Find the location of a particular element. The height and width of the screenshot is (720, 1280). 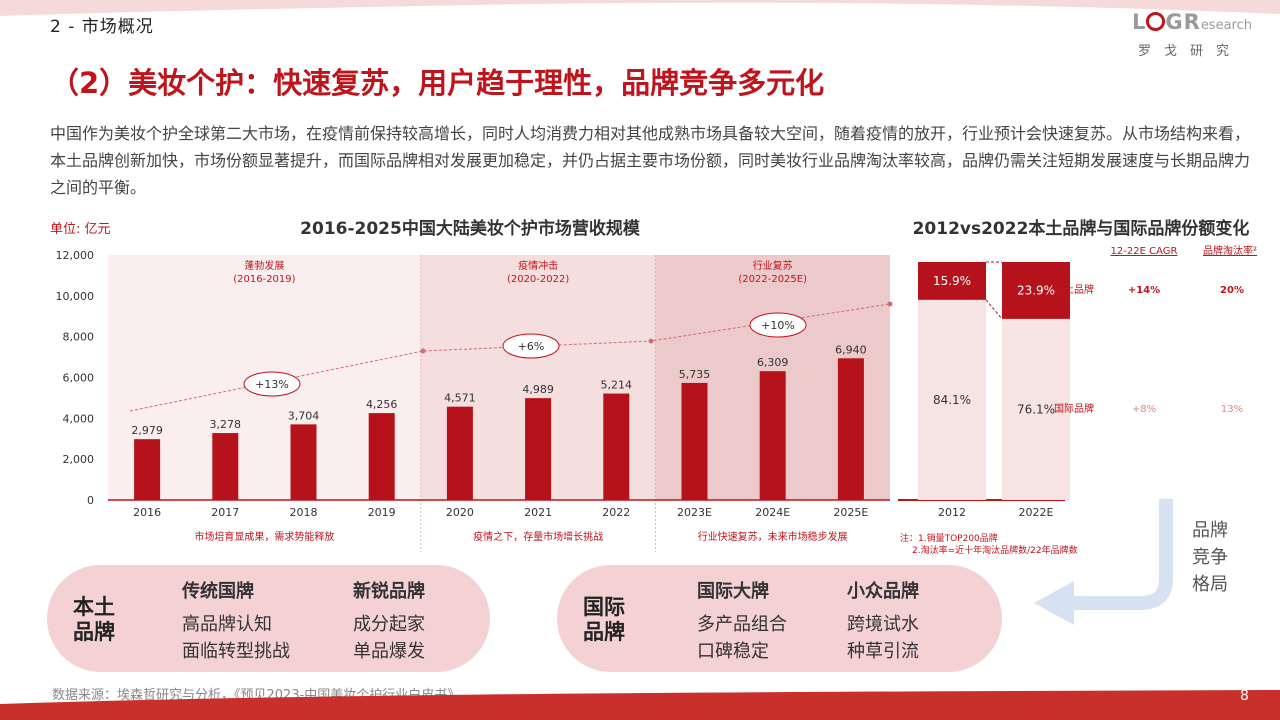

bar-value-label: 4,571 is located at coordinates (460, 398).